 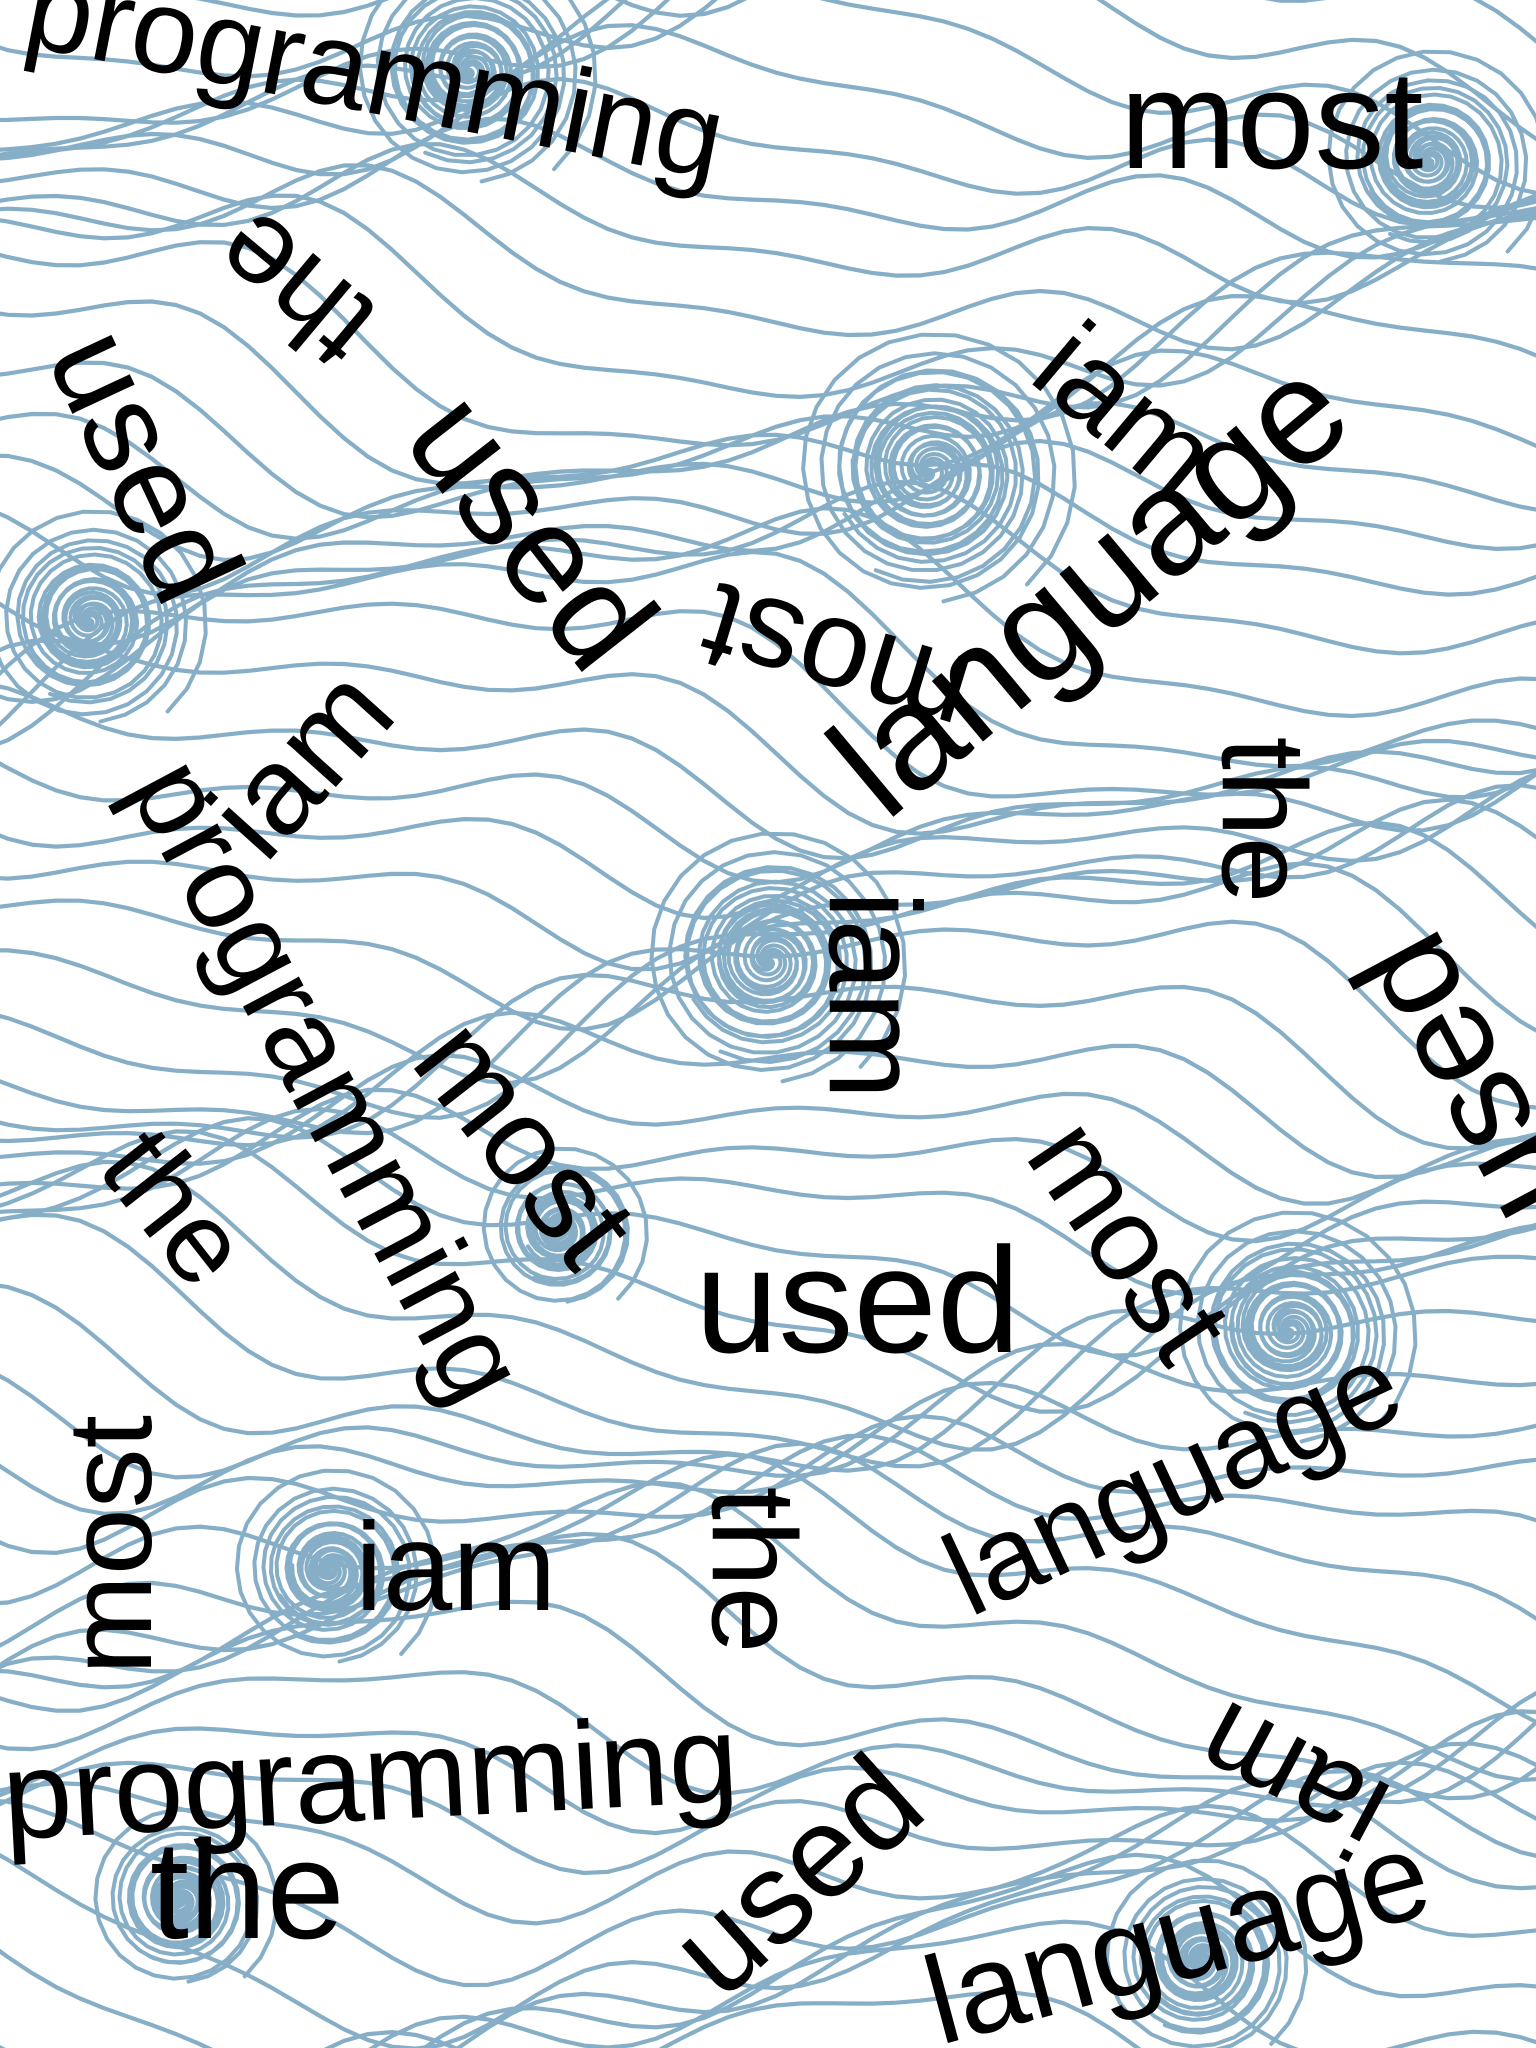 I want to click on word-the-bottom-left: the, so click(x=247, y=1889).